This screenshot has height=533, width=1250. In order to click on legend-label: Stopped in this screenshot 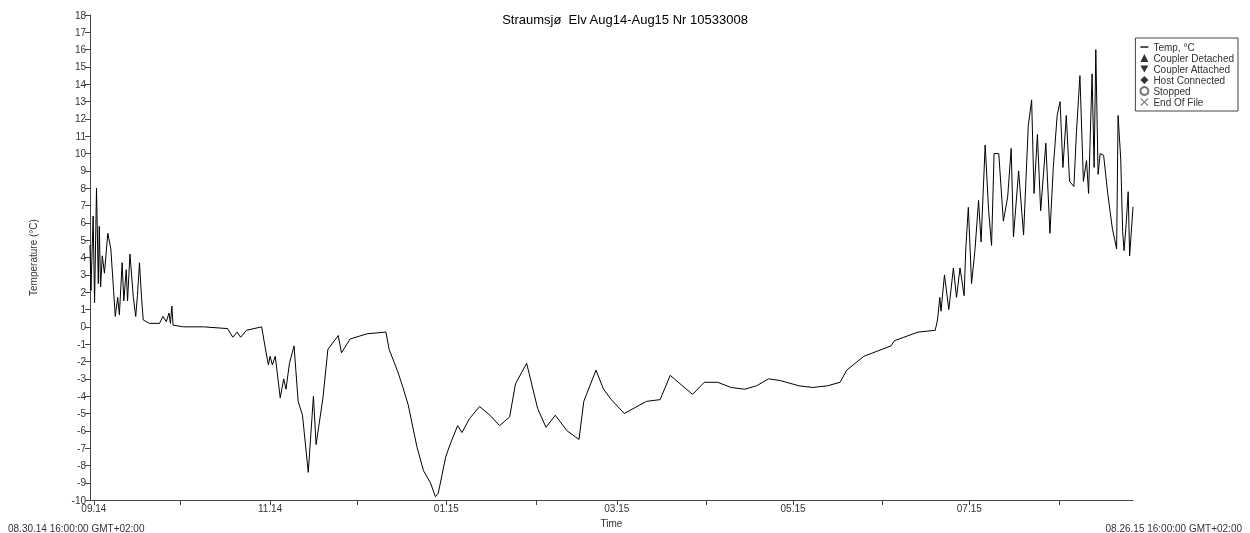, I will do `click(1172, 91)`.